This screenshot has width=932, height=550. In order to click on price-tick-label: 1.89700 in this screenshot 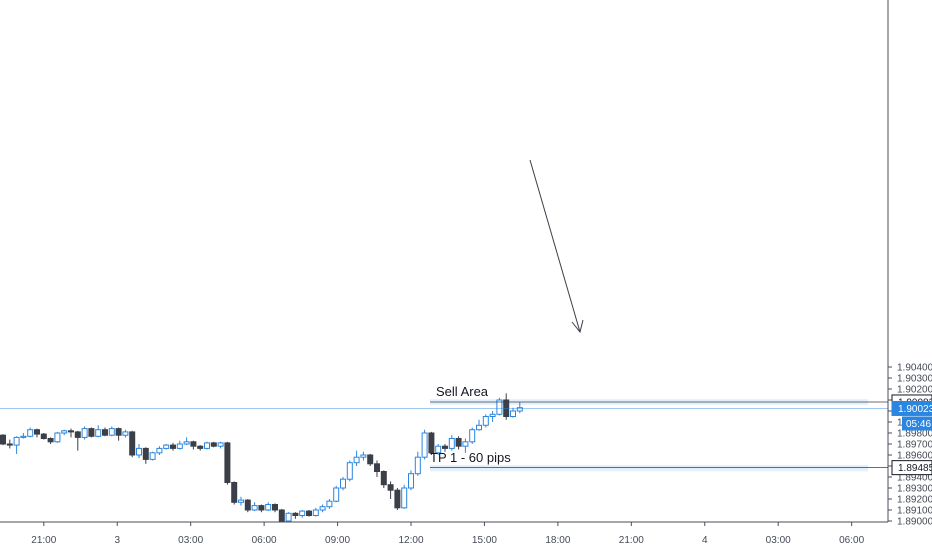, I will do `click(914, 445)`.